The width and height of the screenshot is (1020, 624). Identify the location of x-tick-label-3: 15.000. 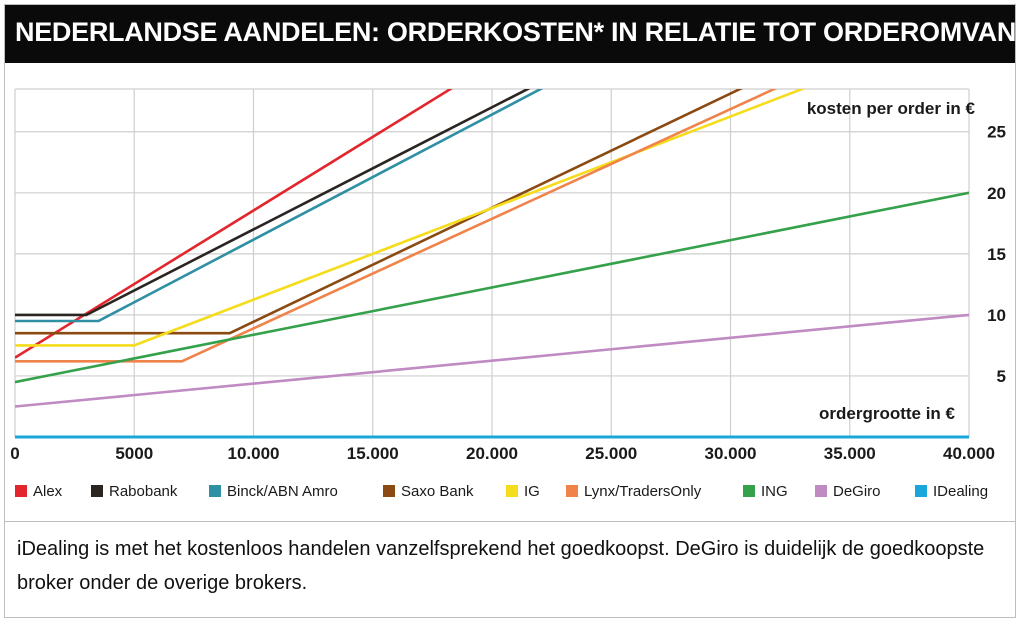
(373, 453).